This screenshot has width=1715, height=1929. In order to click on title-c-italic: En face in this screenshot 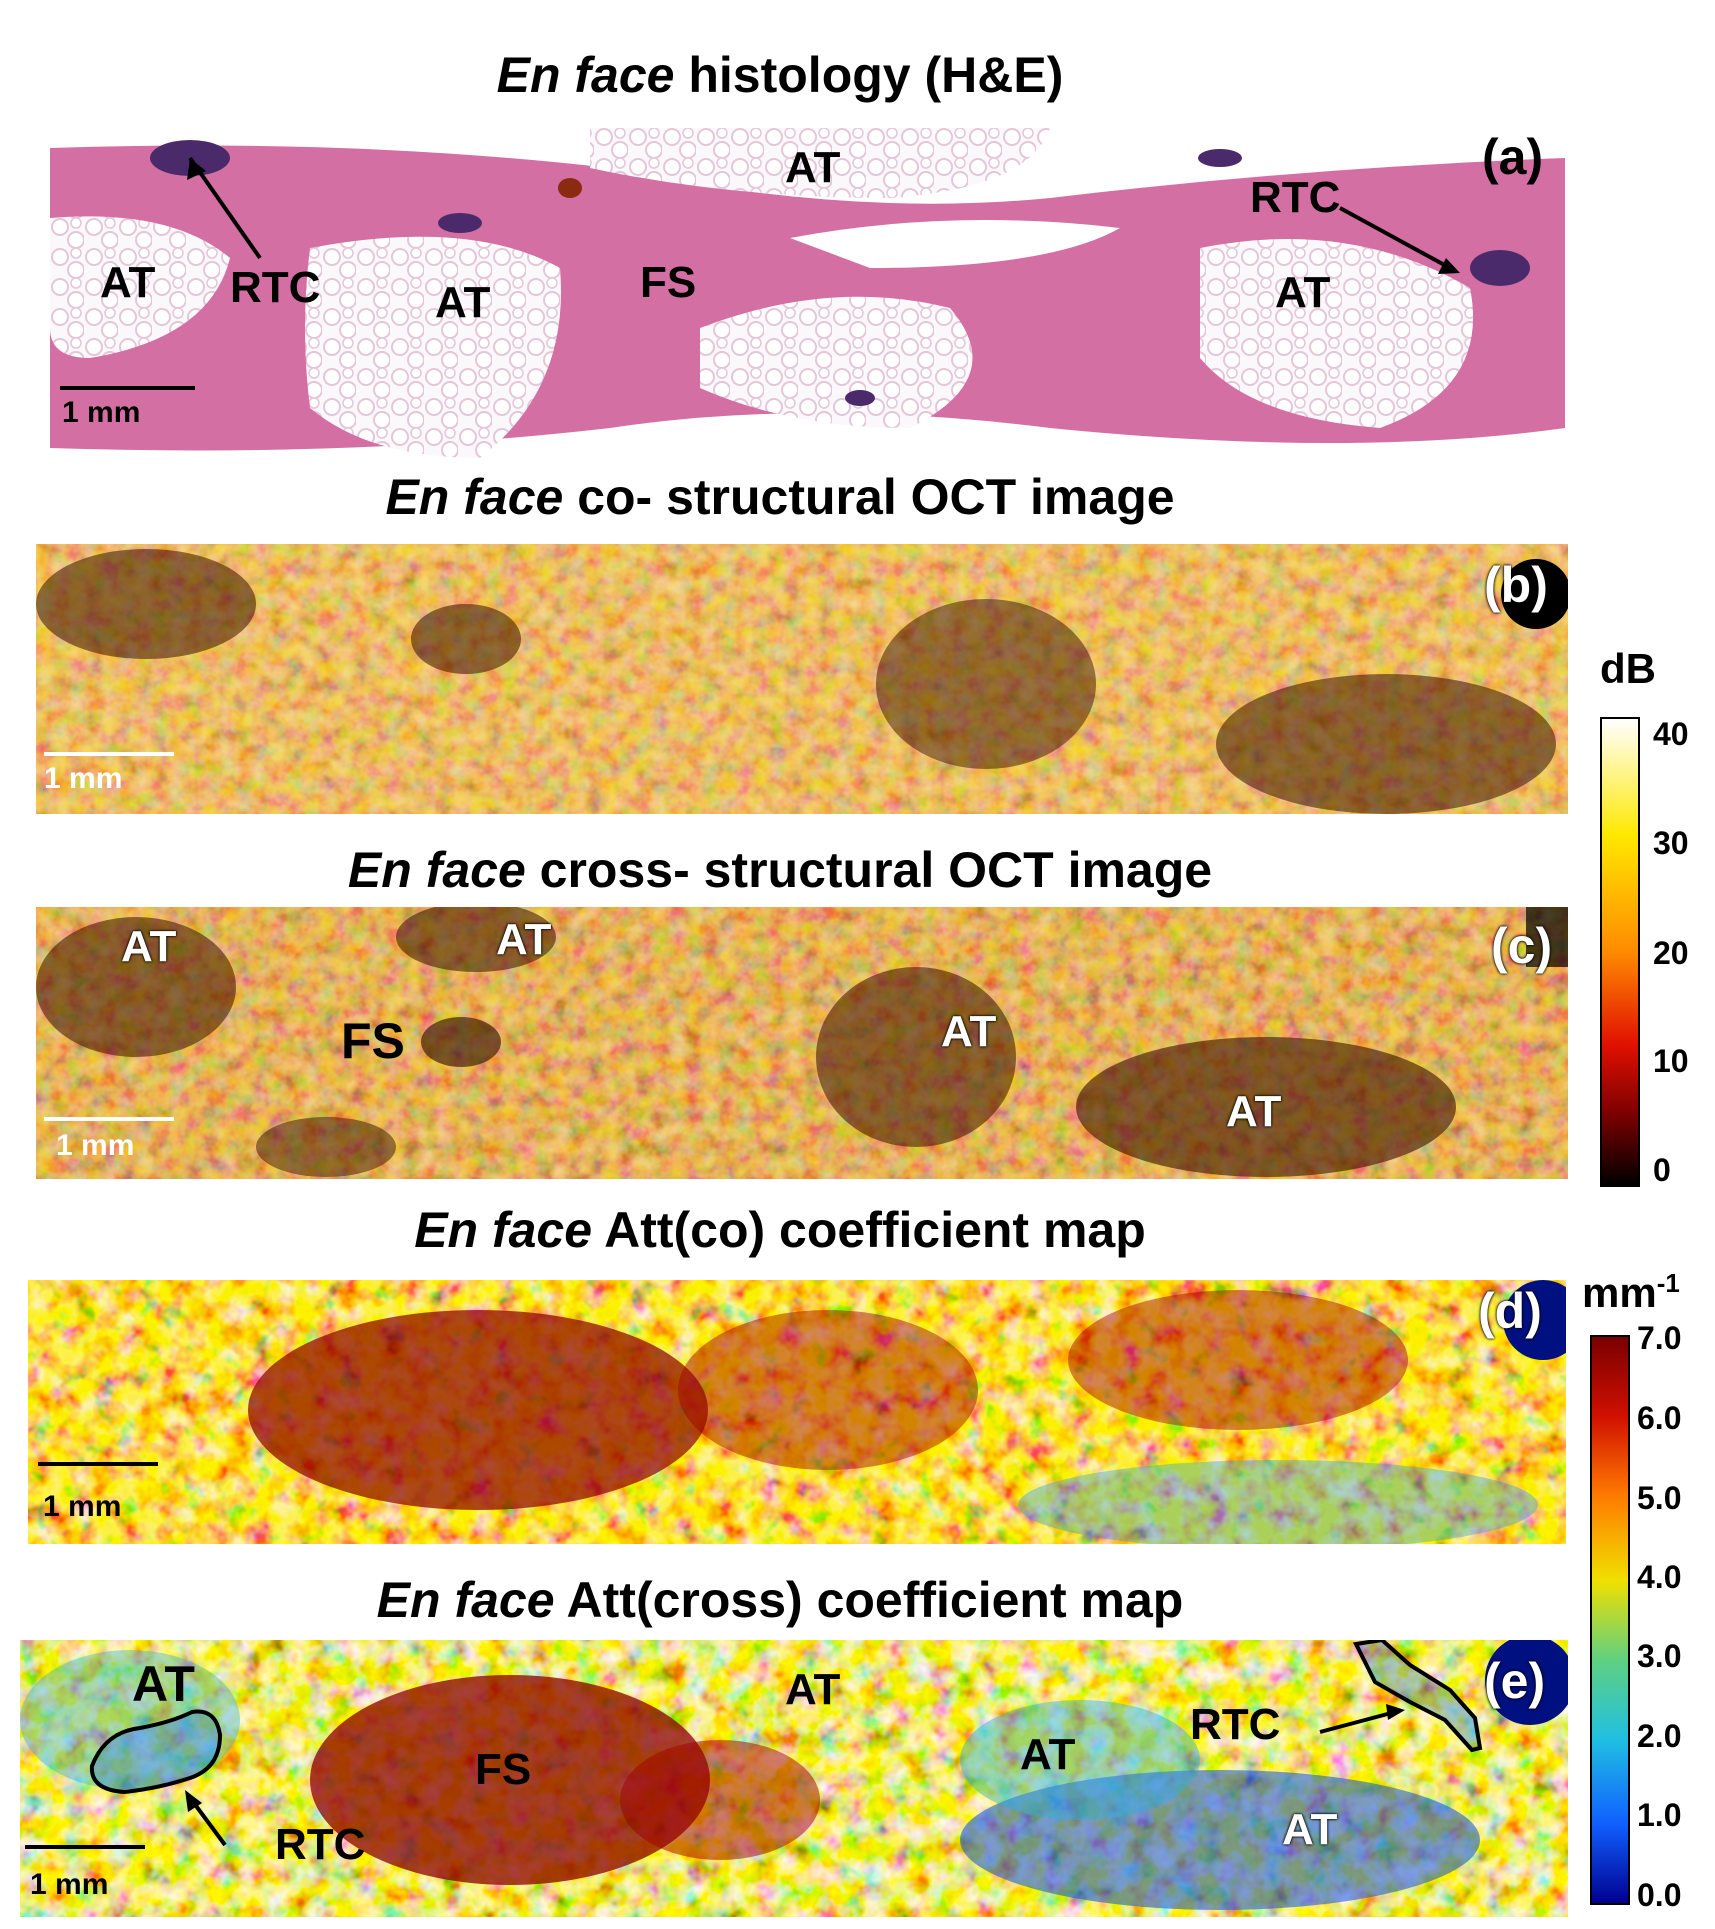, I will do `click(436, 870)`.